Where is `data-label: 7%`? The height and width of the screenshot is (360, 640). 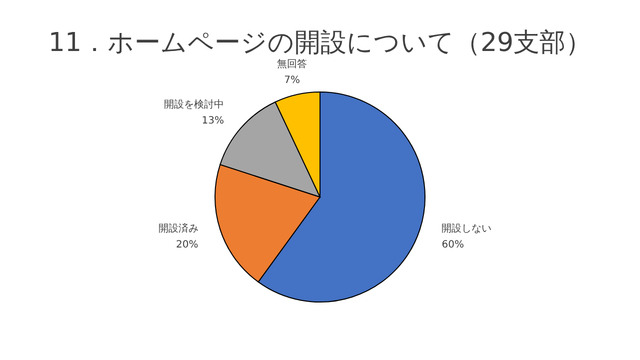
data-label: 7% is located at coordinates (292, 80).